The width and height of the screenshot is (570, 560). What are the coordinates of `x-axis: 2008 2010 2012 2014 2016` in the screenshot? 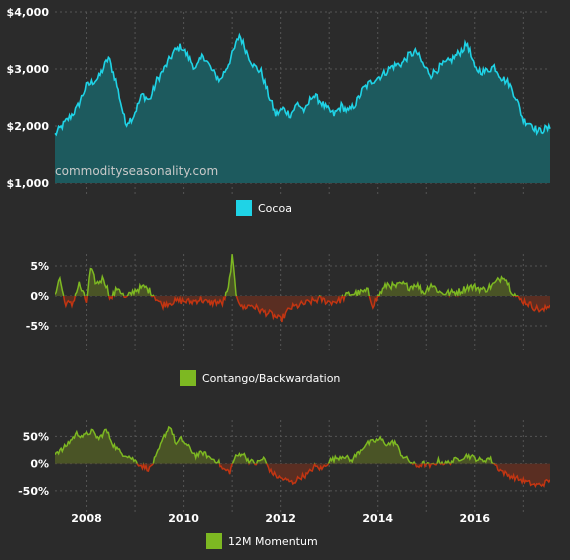 It's located at (280, 518).